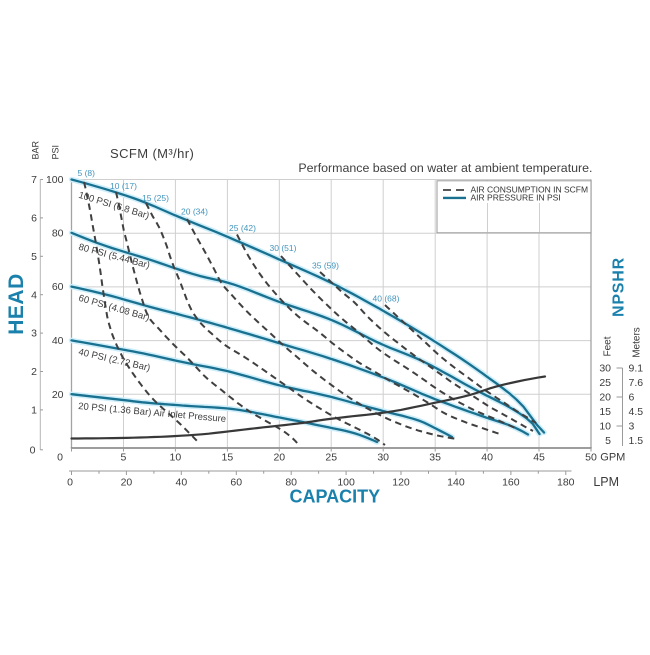 Image resolution: width=650 pixels, height=655 pixels. I want to click on svg-text: 120, so click(401, 483).